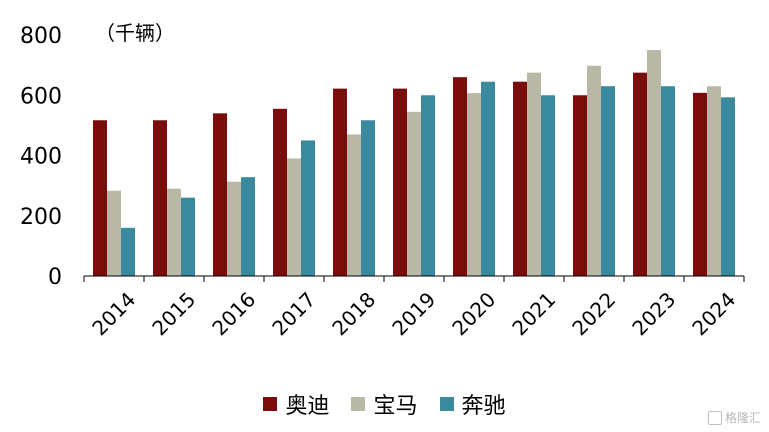 This screenshot has height=432, width=769. Describe the element at coordinates (713, 313) in the screenshot. I see `x-tick-label: 2024` at that location.